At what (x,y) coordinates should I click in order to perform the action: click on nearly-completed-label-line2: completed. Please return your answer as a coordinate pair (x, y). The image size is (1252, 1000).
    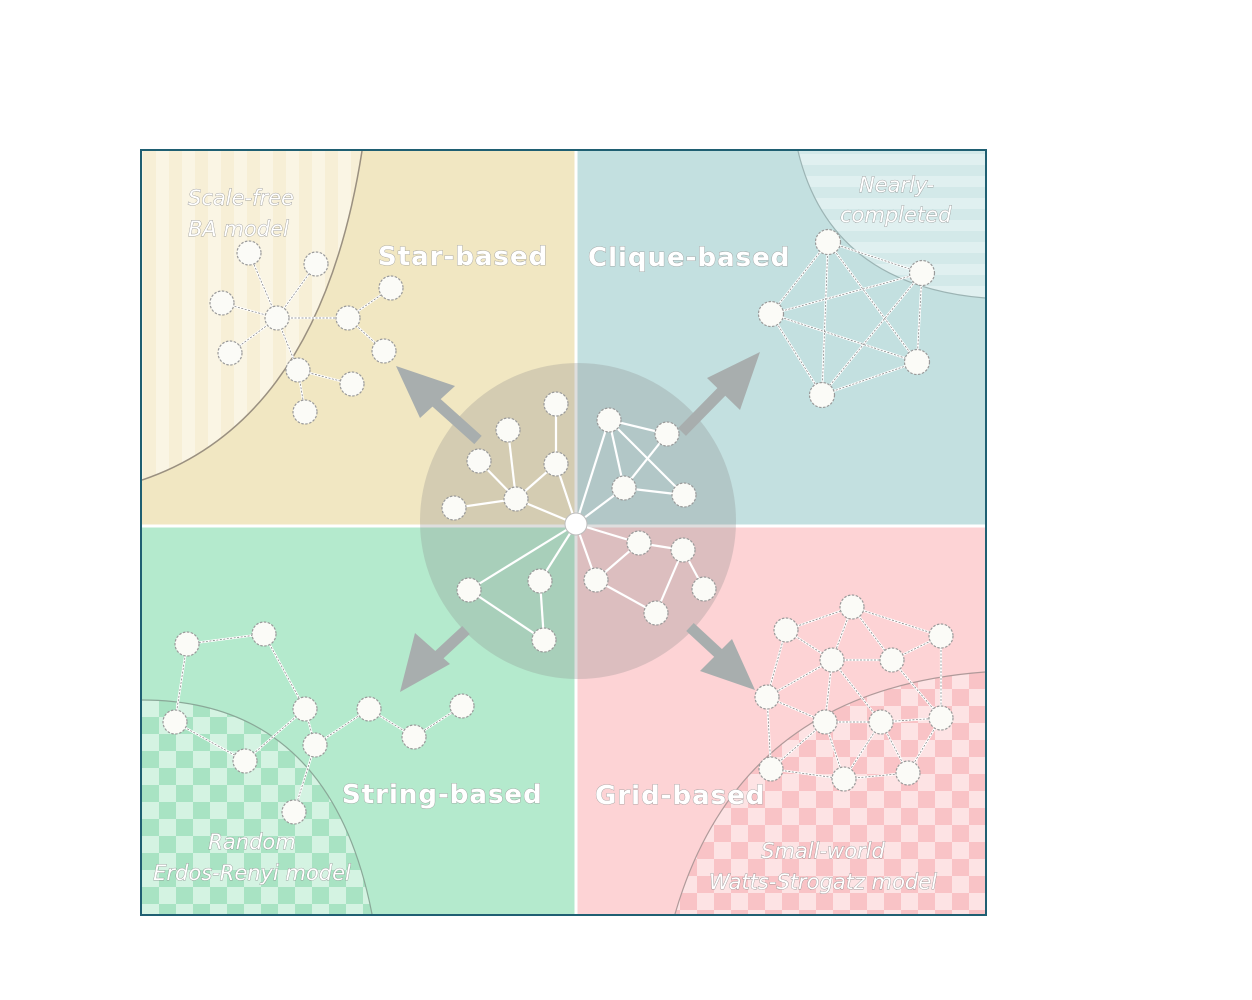
    Looking at the image, I should click on (896, 215).